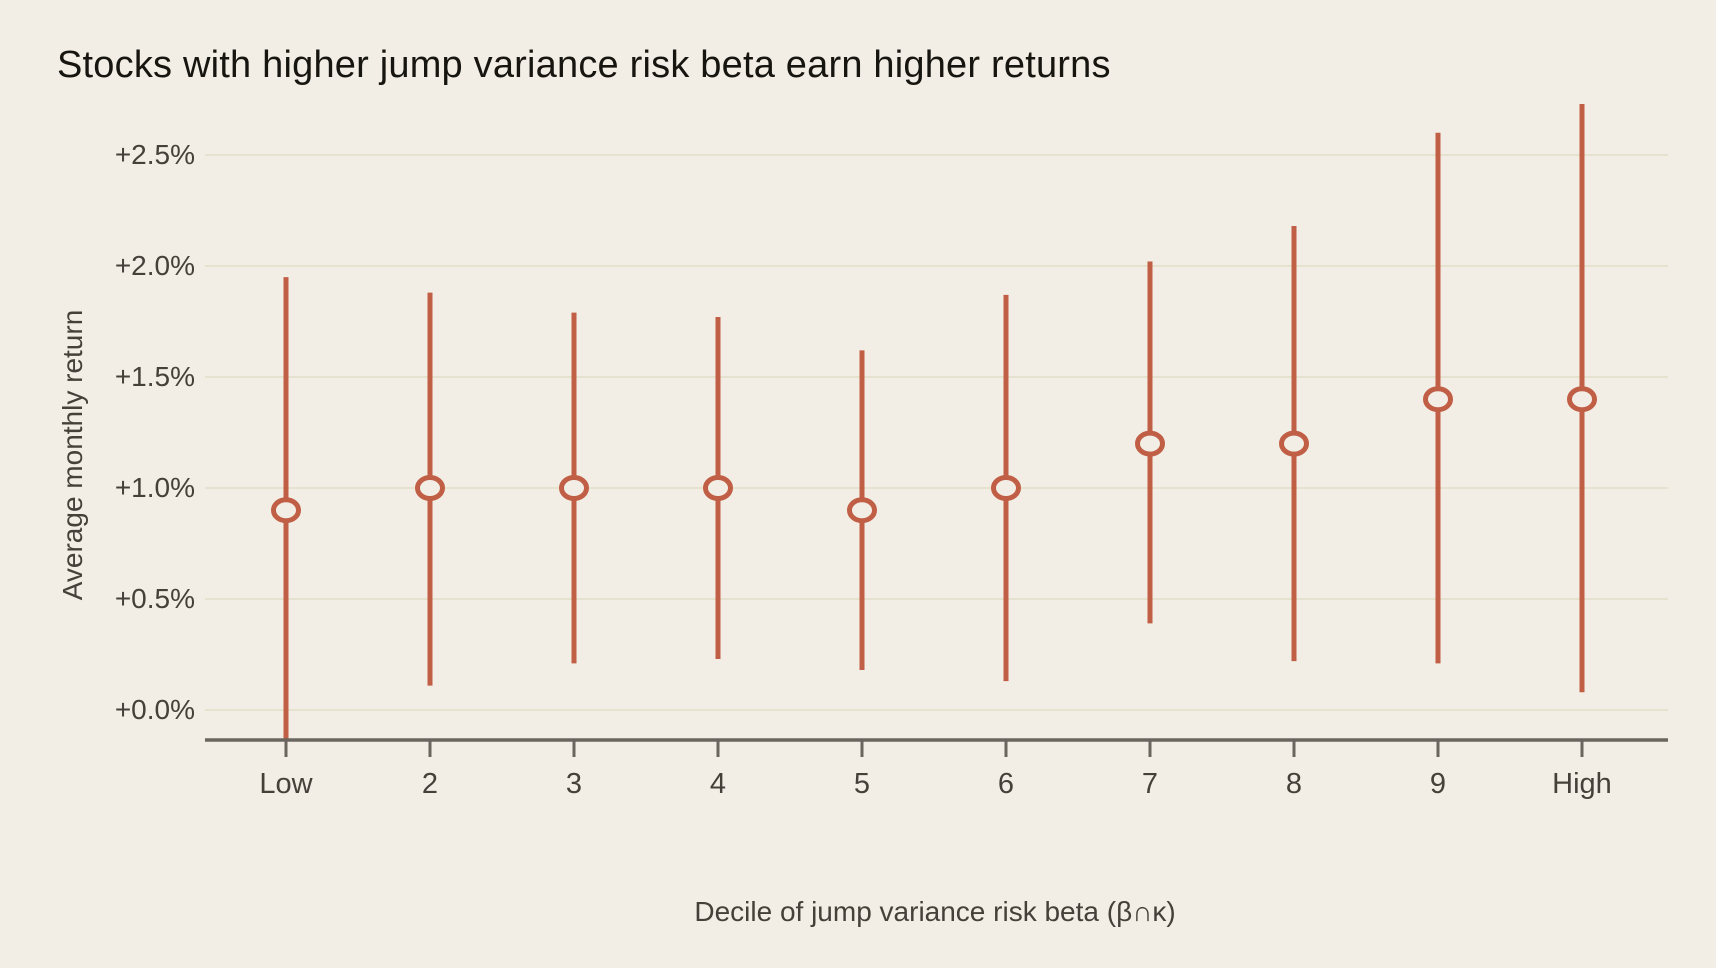 Image resolution: width=1716 pixels, height=968 pixels. I want to click on x-axis-title: Decile of jump variance risk beta (β∩κ), so click(935, 911).